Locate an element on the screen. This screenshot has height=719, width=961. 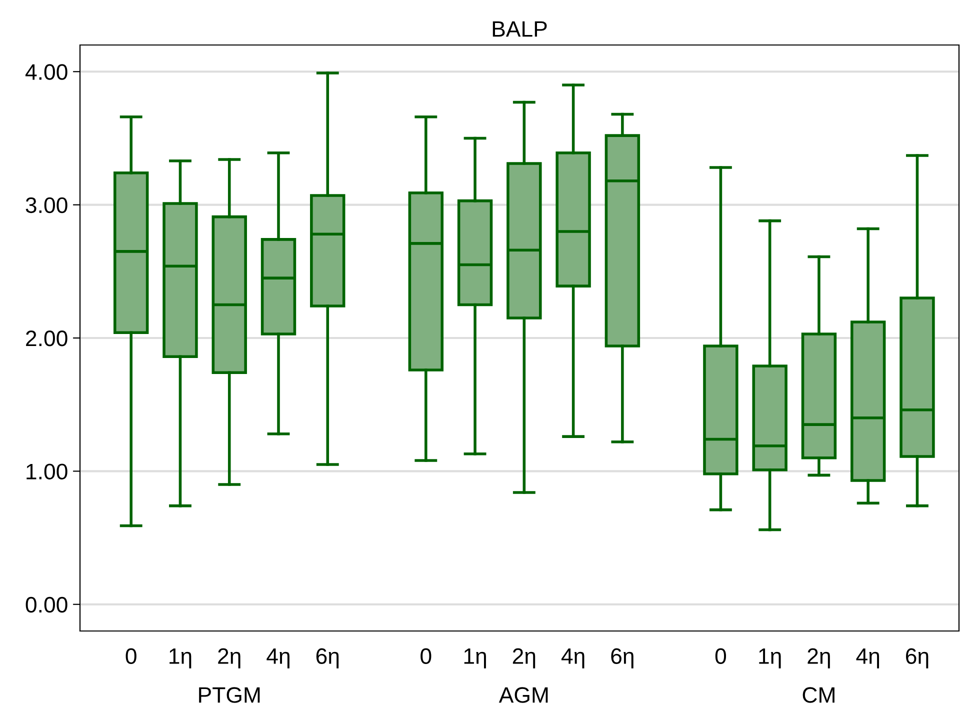
y-tick-label: 3.00 is located at coordinates (47, 205).